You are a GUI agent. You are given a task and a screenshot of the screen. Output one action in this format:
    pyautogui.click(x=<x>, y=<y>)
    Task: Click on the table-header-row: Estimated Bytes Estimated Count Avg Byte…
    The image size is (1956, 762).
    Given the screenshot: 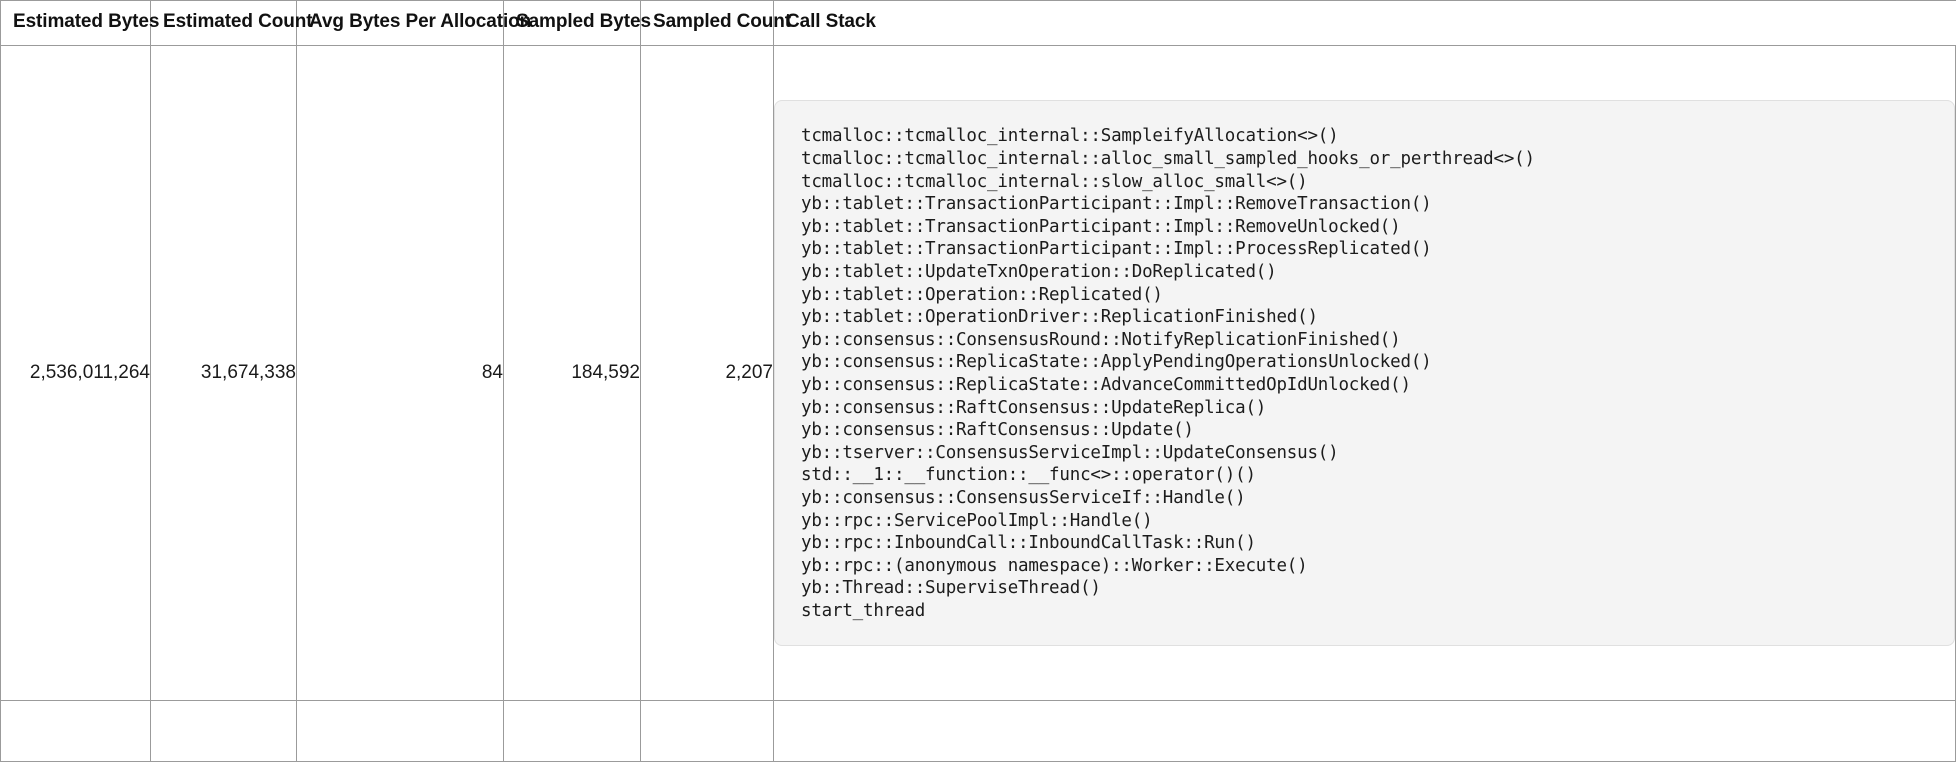 What is the action you would take?
    pyautogui.click(x=978, y=23)
    